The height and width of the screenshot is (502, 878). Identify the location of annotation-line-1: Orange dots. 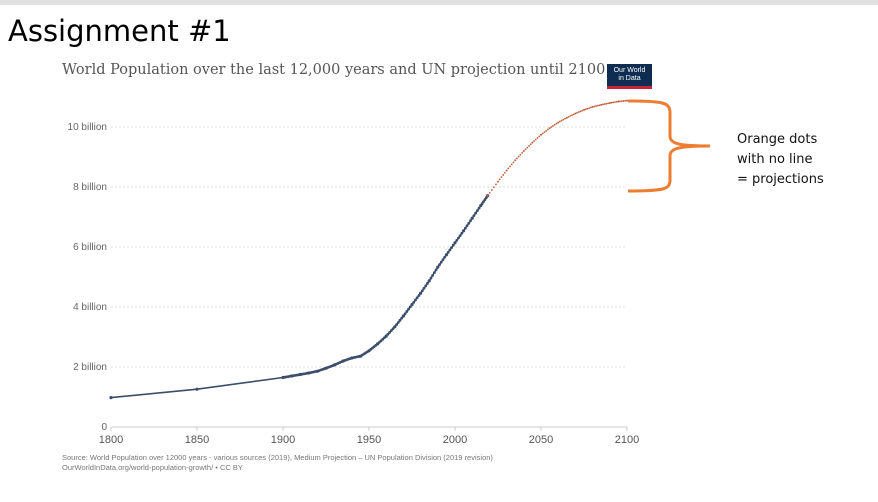
(777, 139).